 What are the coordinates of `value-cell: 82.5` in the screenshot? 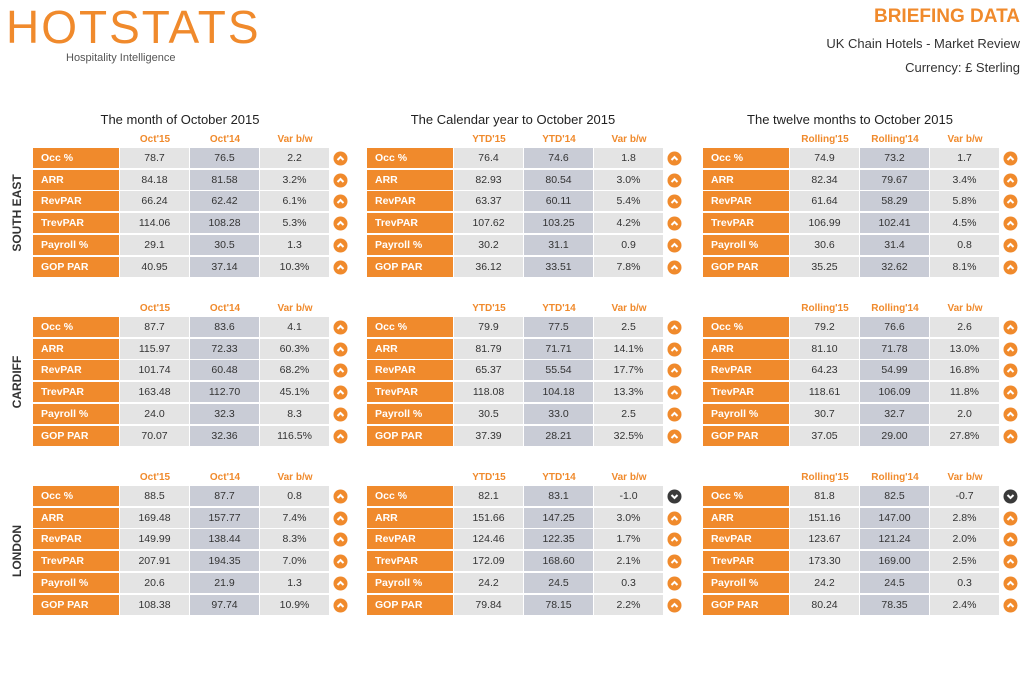 It's located at (894, 496).